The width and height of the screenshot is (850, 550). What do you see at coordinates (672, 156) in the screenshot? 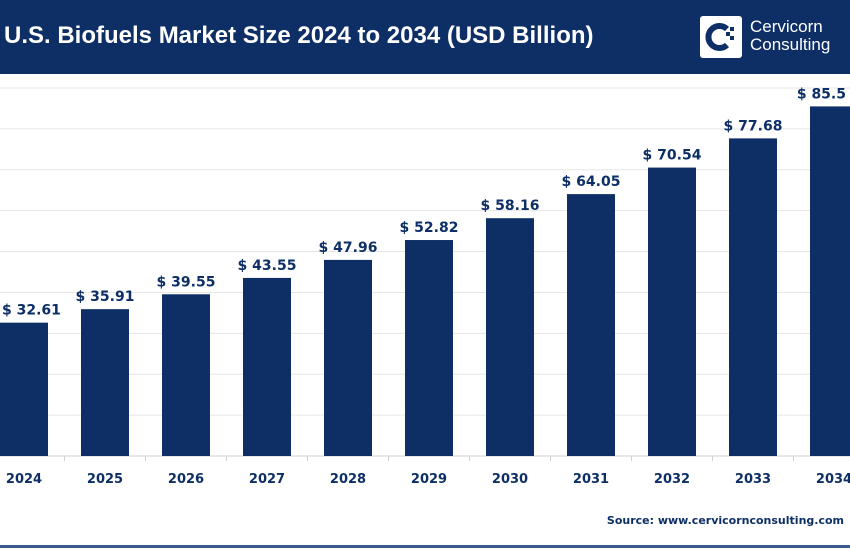
I see `data-label-2032: $ 70.54` at bounding box center [672, 156].